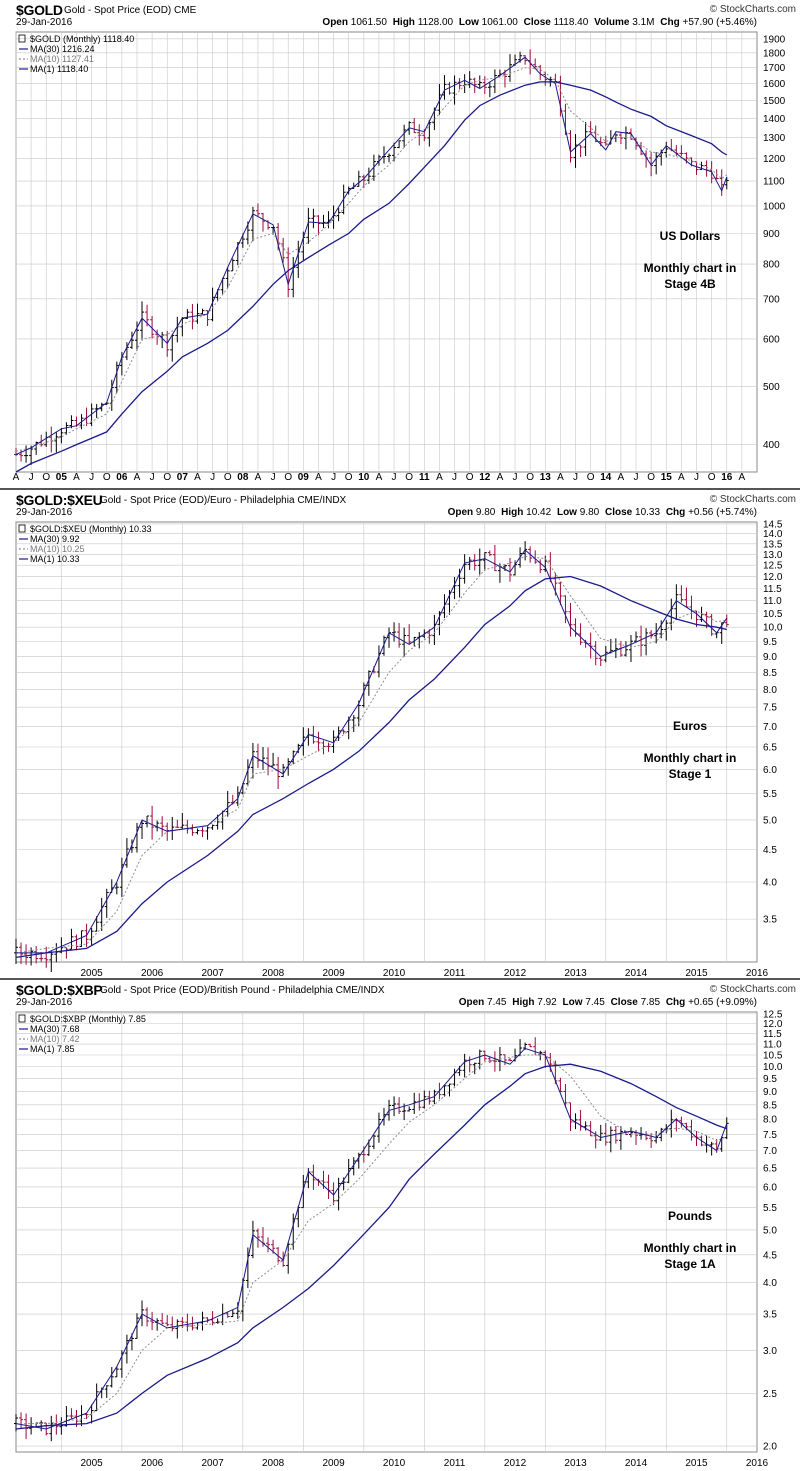 The height and width of the screenshot is (1471, 800). I want to click on y-tick-label: 800, so click(771, 265).